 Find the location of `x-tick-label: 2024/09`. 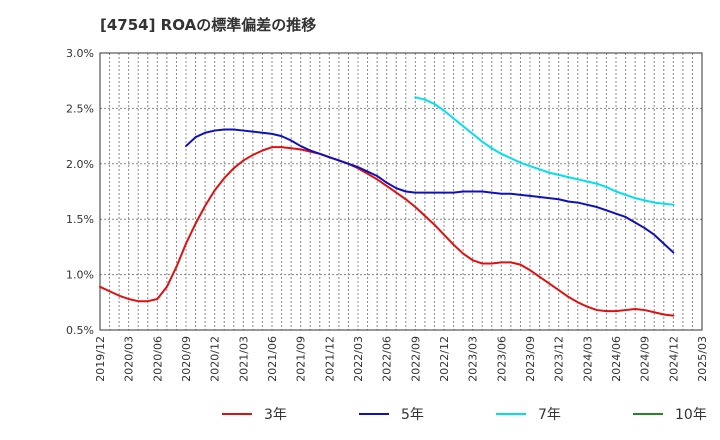

x-tick-label: 2024/09 is located at coordinates (645, 359).